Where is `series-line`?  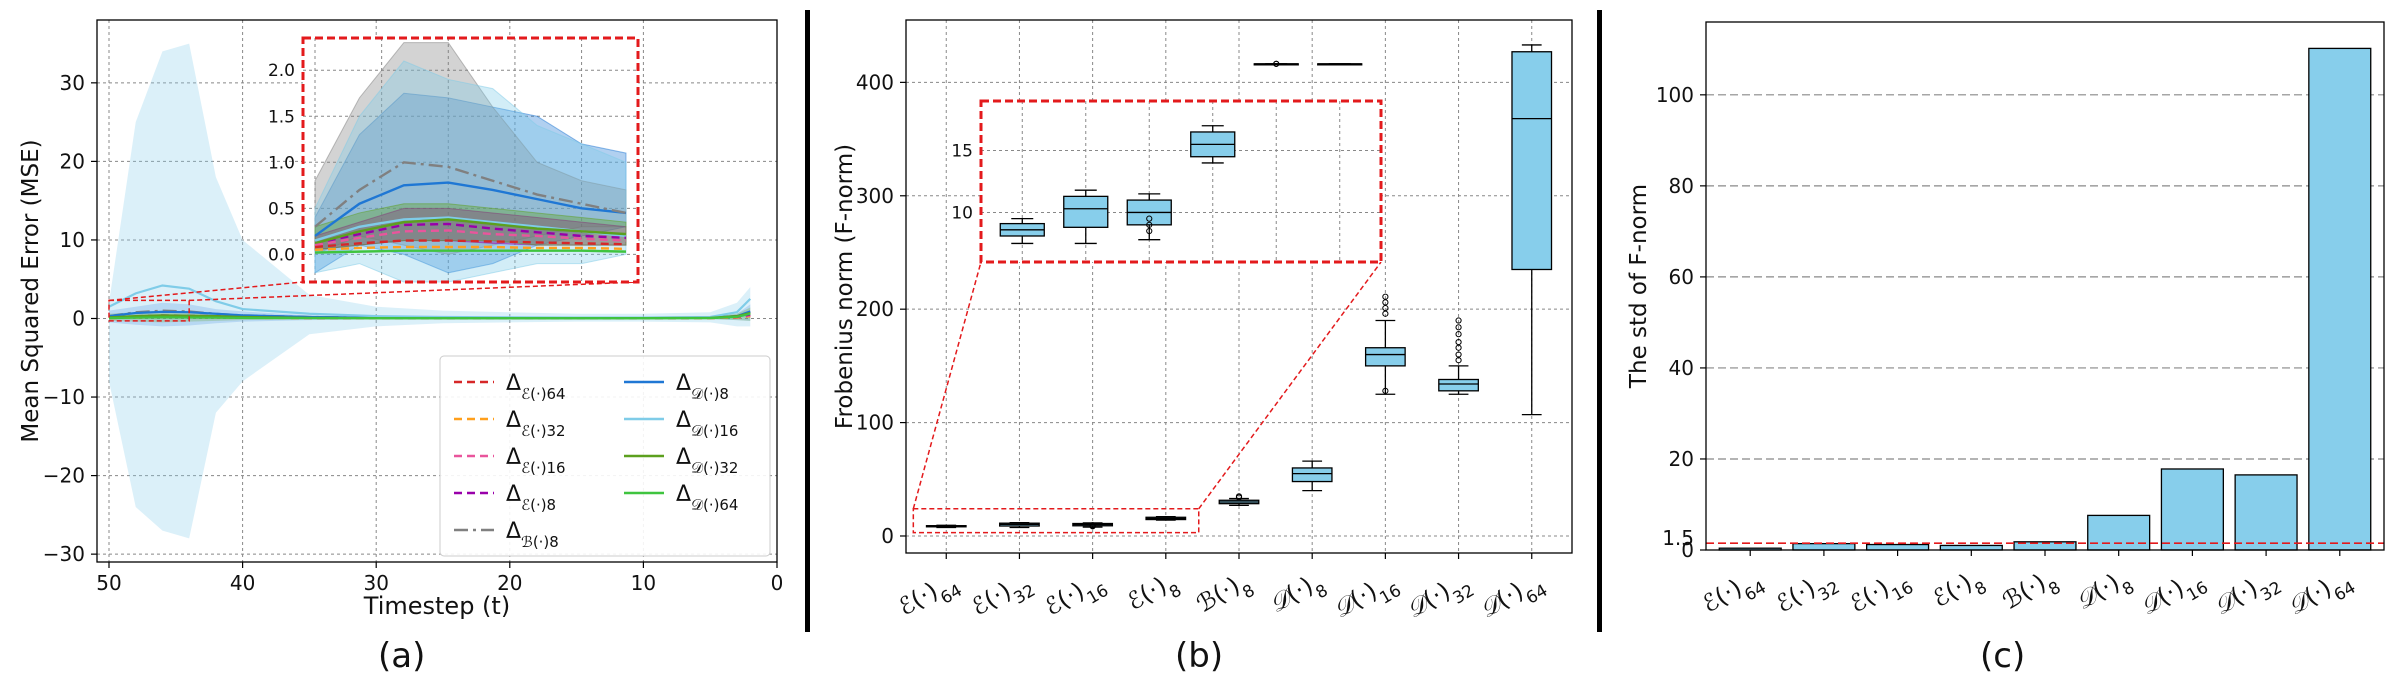
series-line is located at coordinates (429, 316).